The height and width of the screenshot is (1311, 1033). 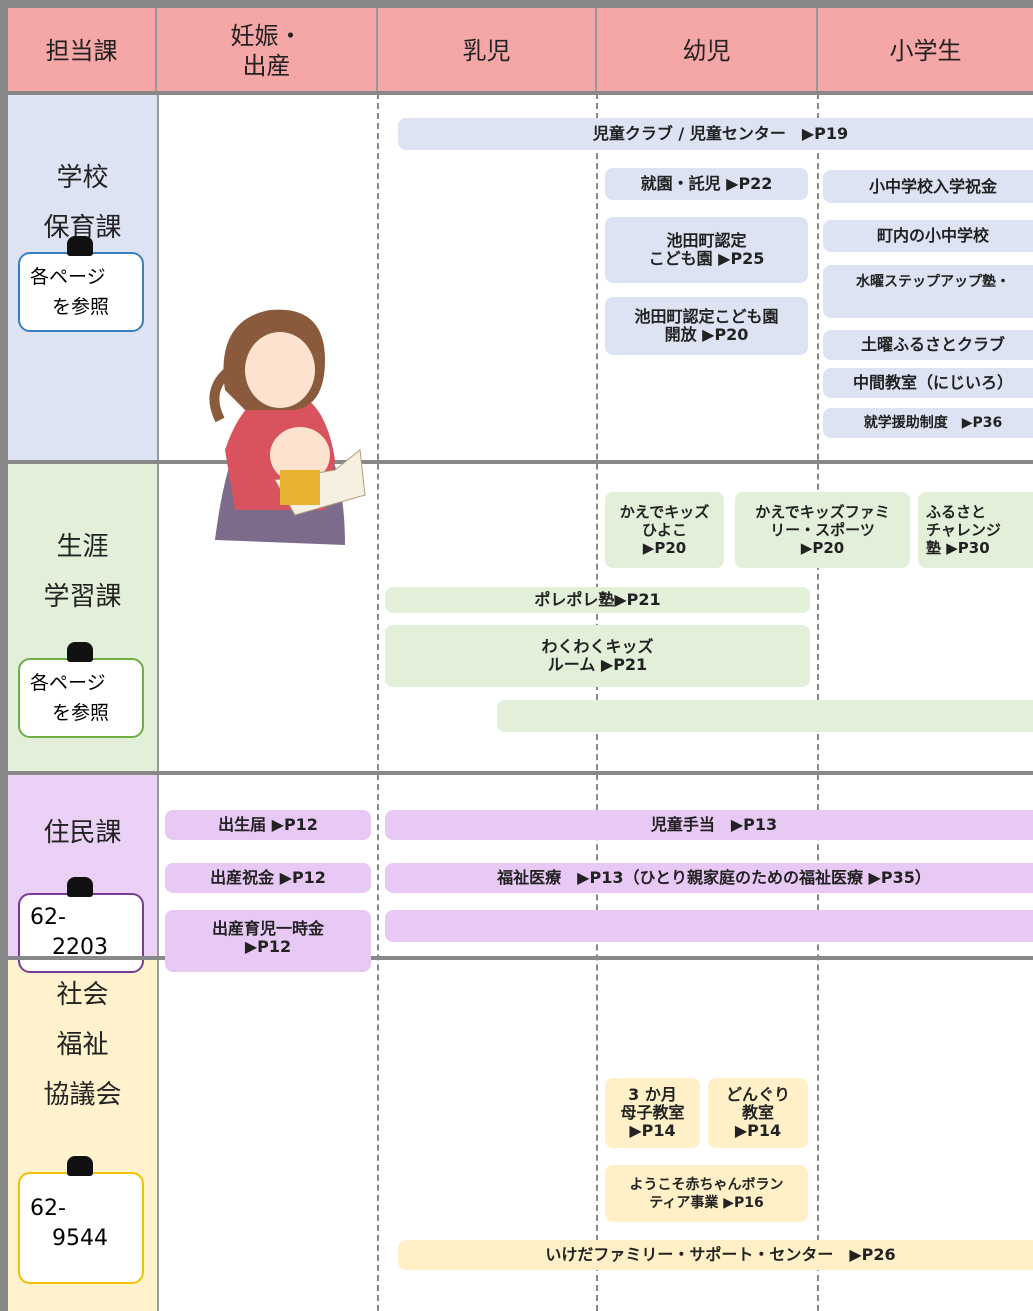 What do you see at coordinates (956, 512) in the screenshot?
I see `program-text: ふるさと` at bounding box center [956, 512].